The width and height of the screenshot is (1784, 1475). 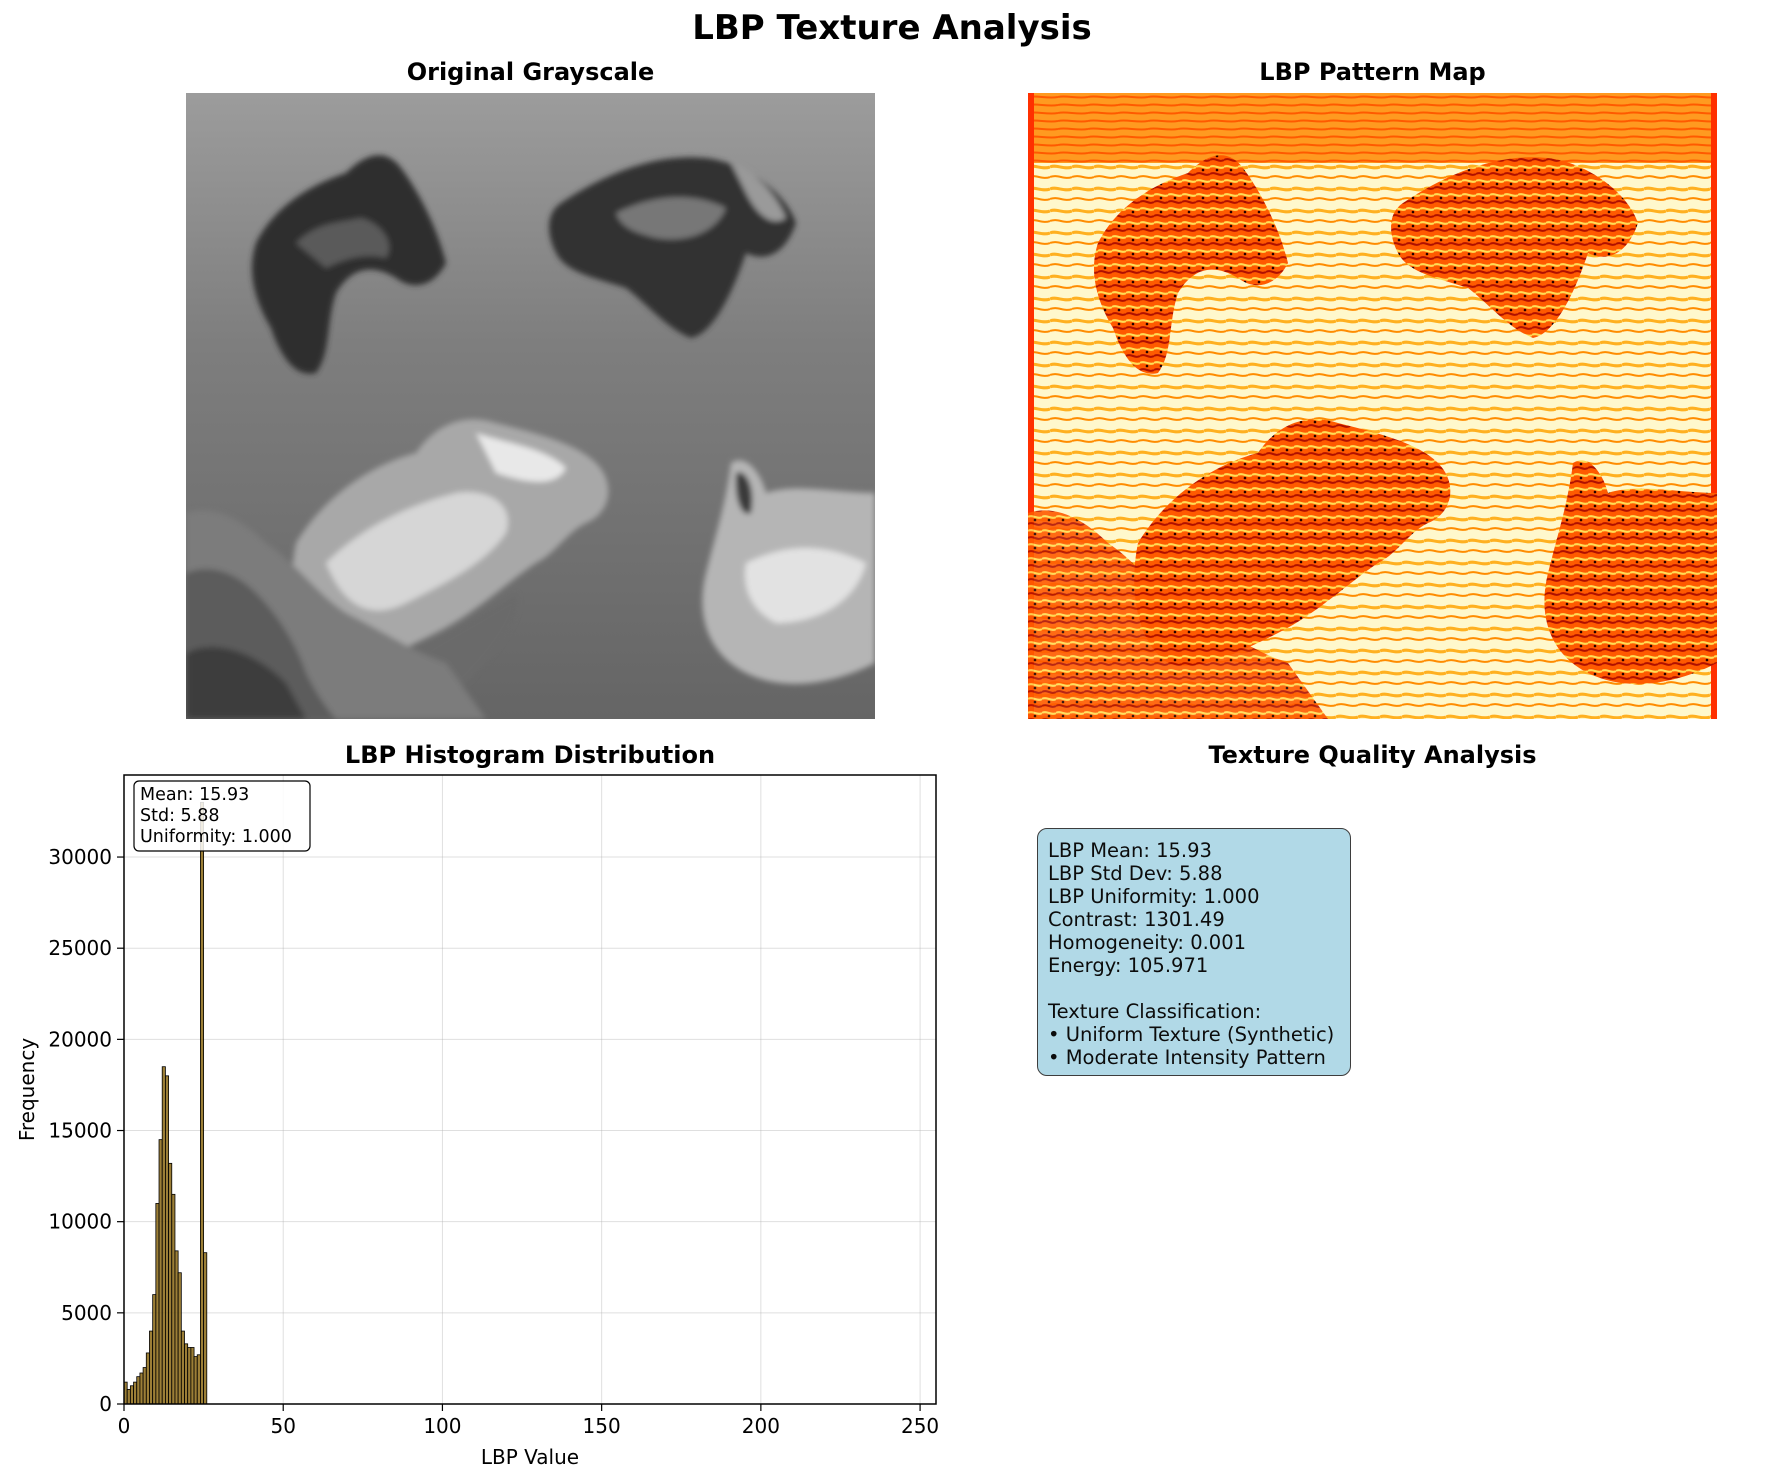 I want to click on annotation-uniformity: Uniformity: 1.000, so click(x=216, y=837).